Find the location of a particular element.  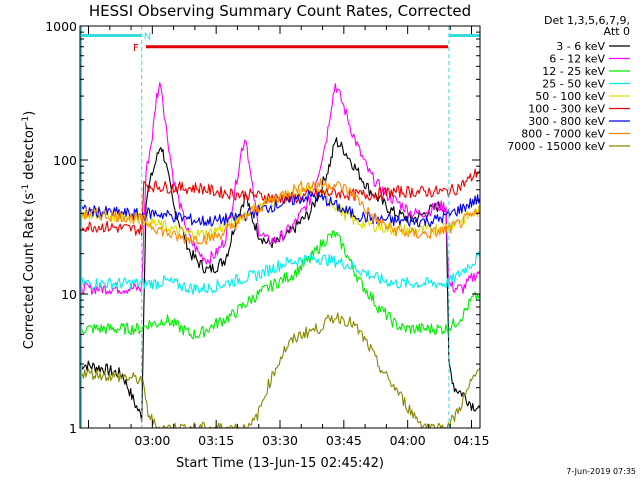

x-tick-label-4: 04:00 is located at coordinates (408, 440).